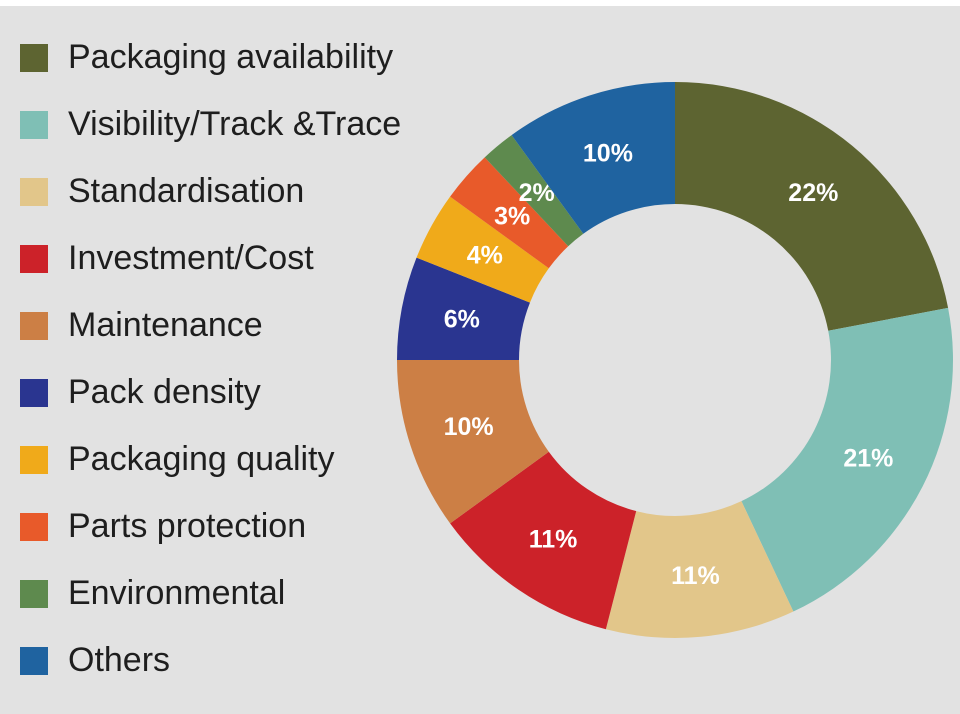 The height and width of the screenshot is (714, 960). I want to click on legend-item-environmental: Environmental, so click(240, 593).